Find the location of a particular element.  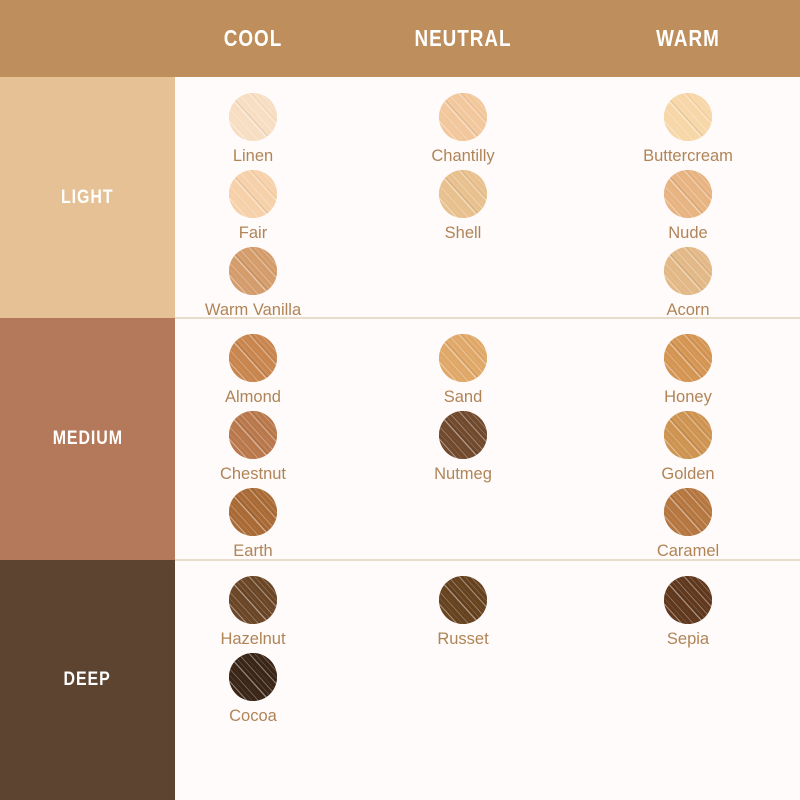

shade-swatch: Warm Vanilla is located at coordinates (253, 283).